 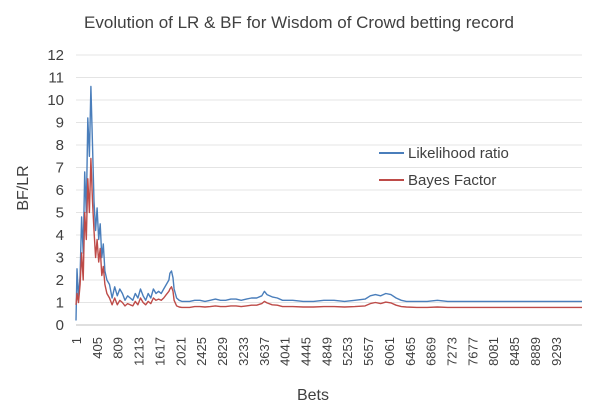 I want to click on x-tick-label: 6465, so click(x=410, y=351).